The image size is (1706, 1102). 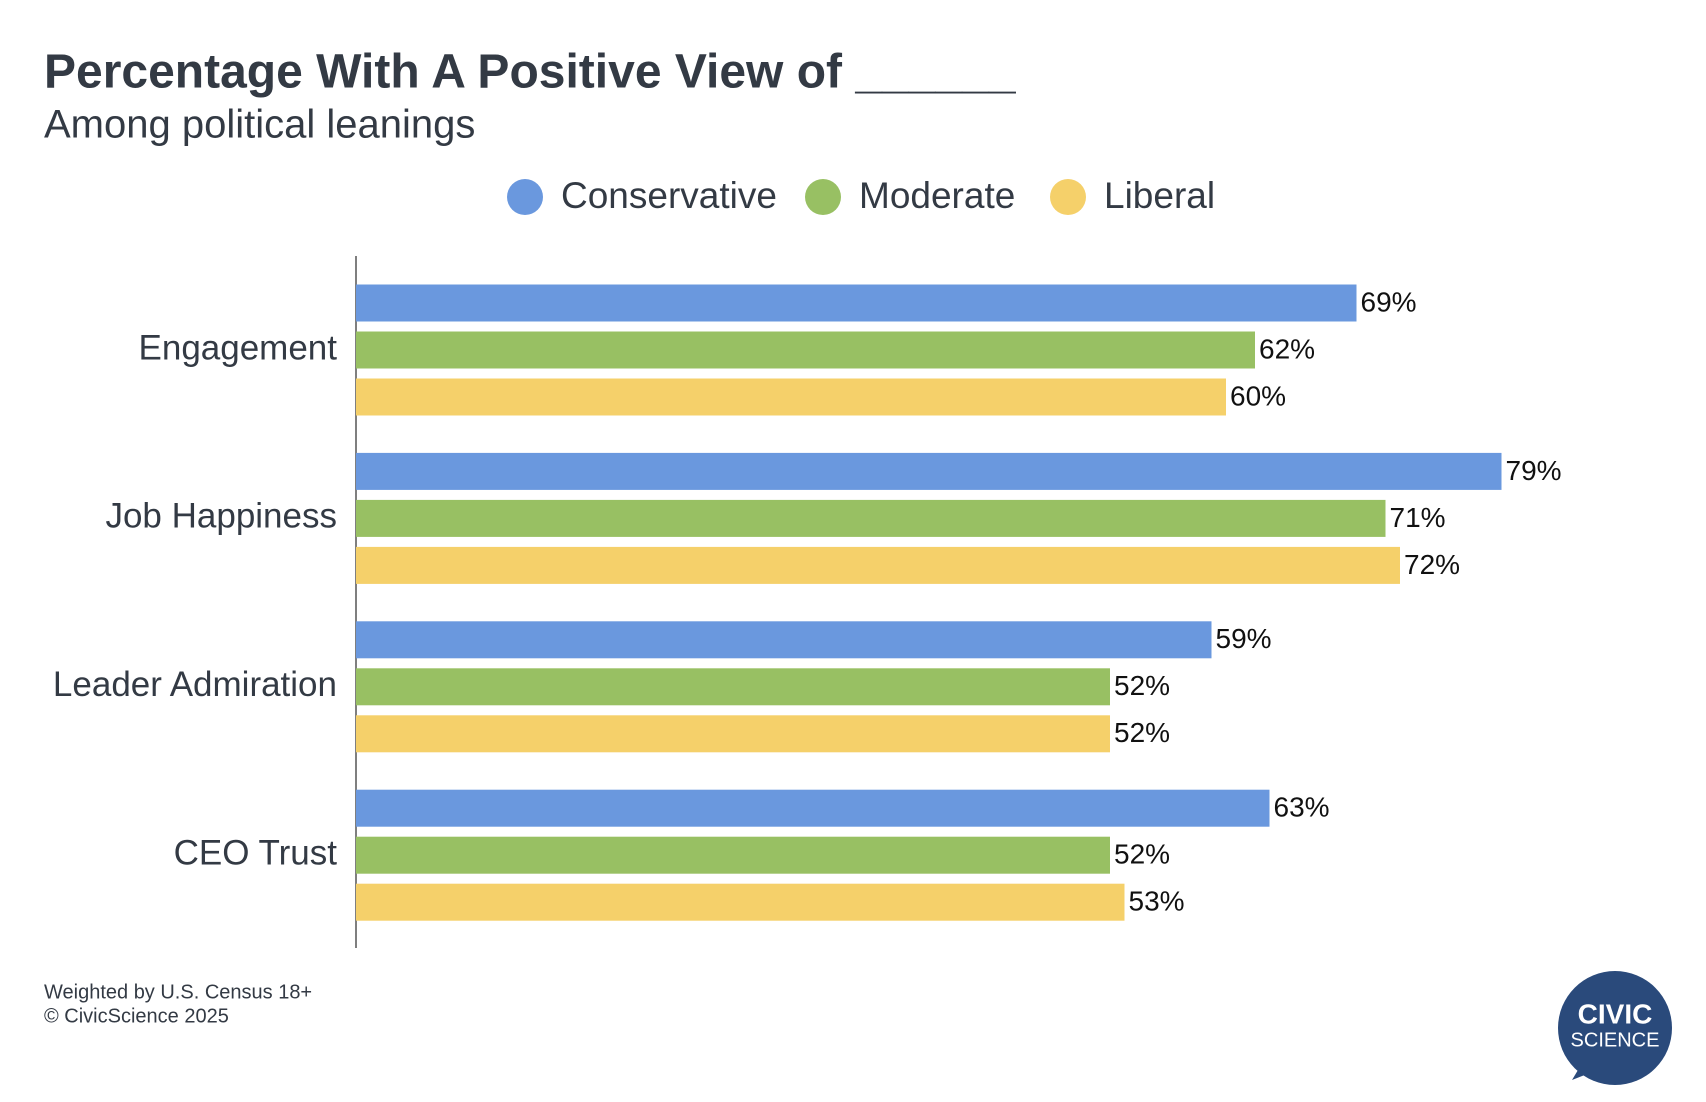 I want to click on legend-label: Moderate, so click(x=937, y=195).